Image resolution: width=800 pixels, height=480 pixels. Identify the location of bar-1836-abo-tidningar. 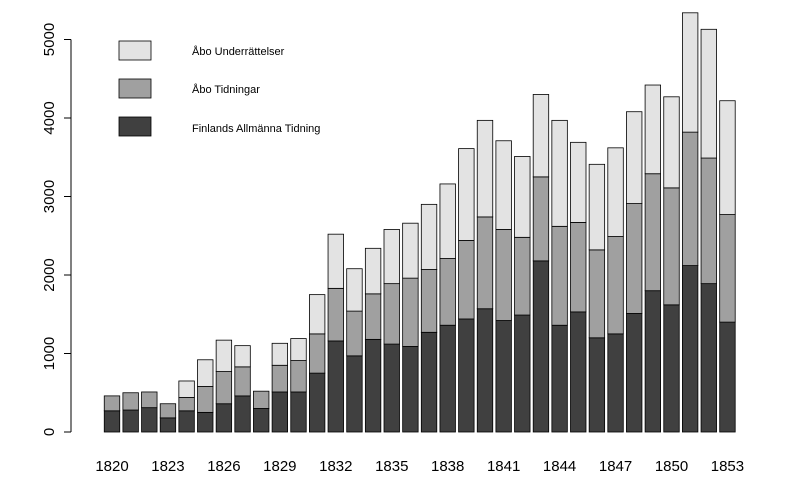
(410, 312).